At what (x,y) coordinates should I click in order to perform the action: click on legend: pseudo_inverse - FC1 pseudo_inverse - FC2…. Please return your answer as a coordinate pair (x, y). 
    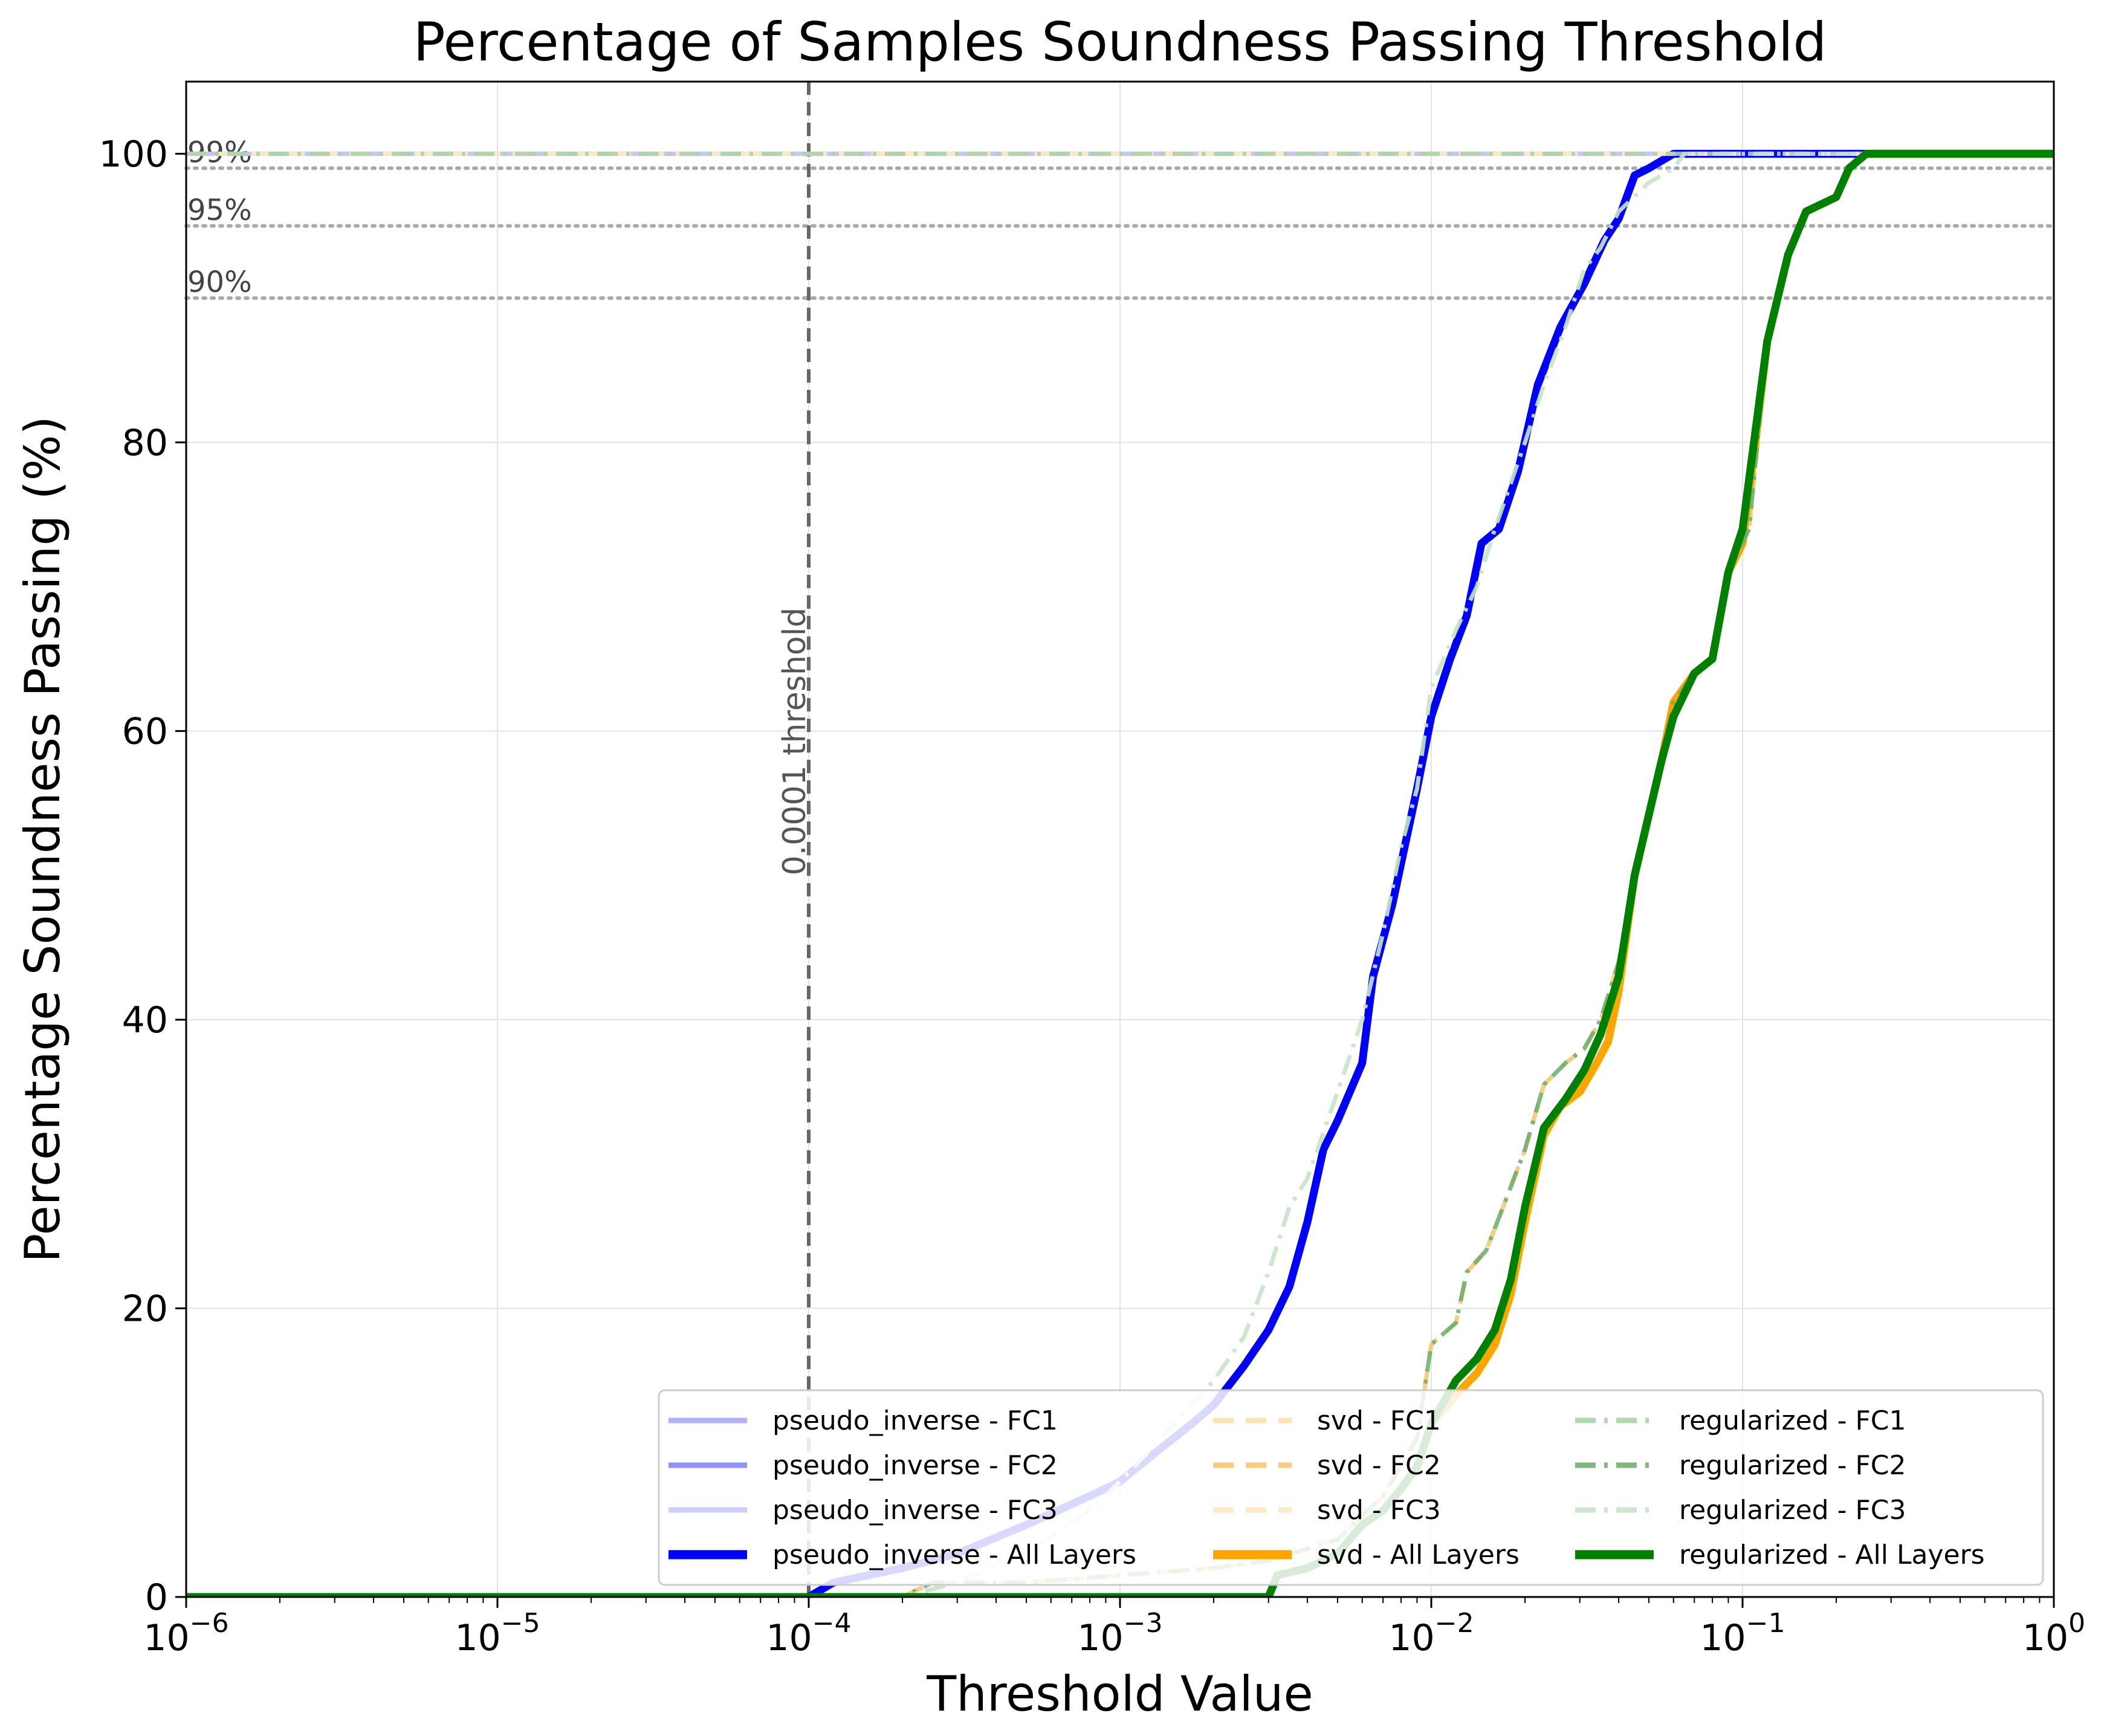
    Looking at the image, I should click on (1351, 1487).